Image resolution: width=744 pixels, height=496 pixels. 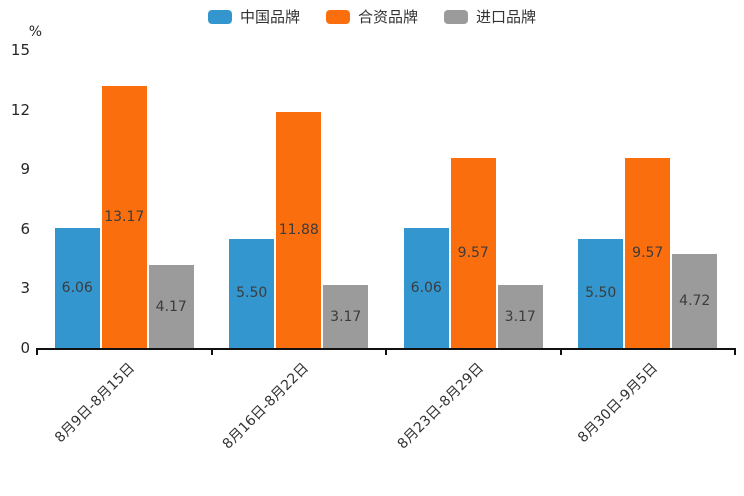 I want to click on bar-value-label-joint-venture-brand: 13.17, so click(x=124, y=217).